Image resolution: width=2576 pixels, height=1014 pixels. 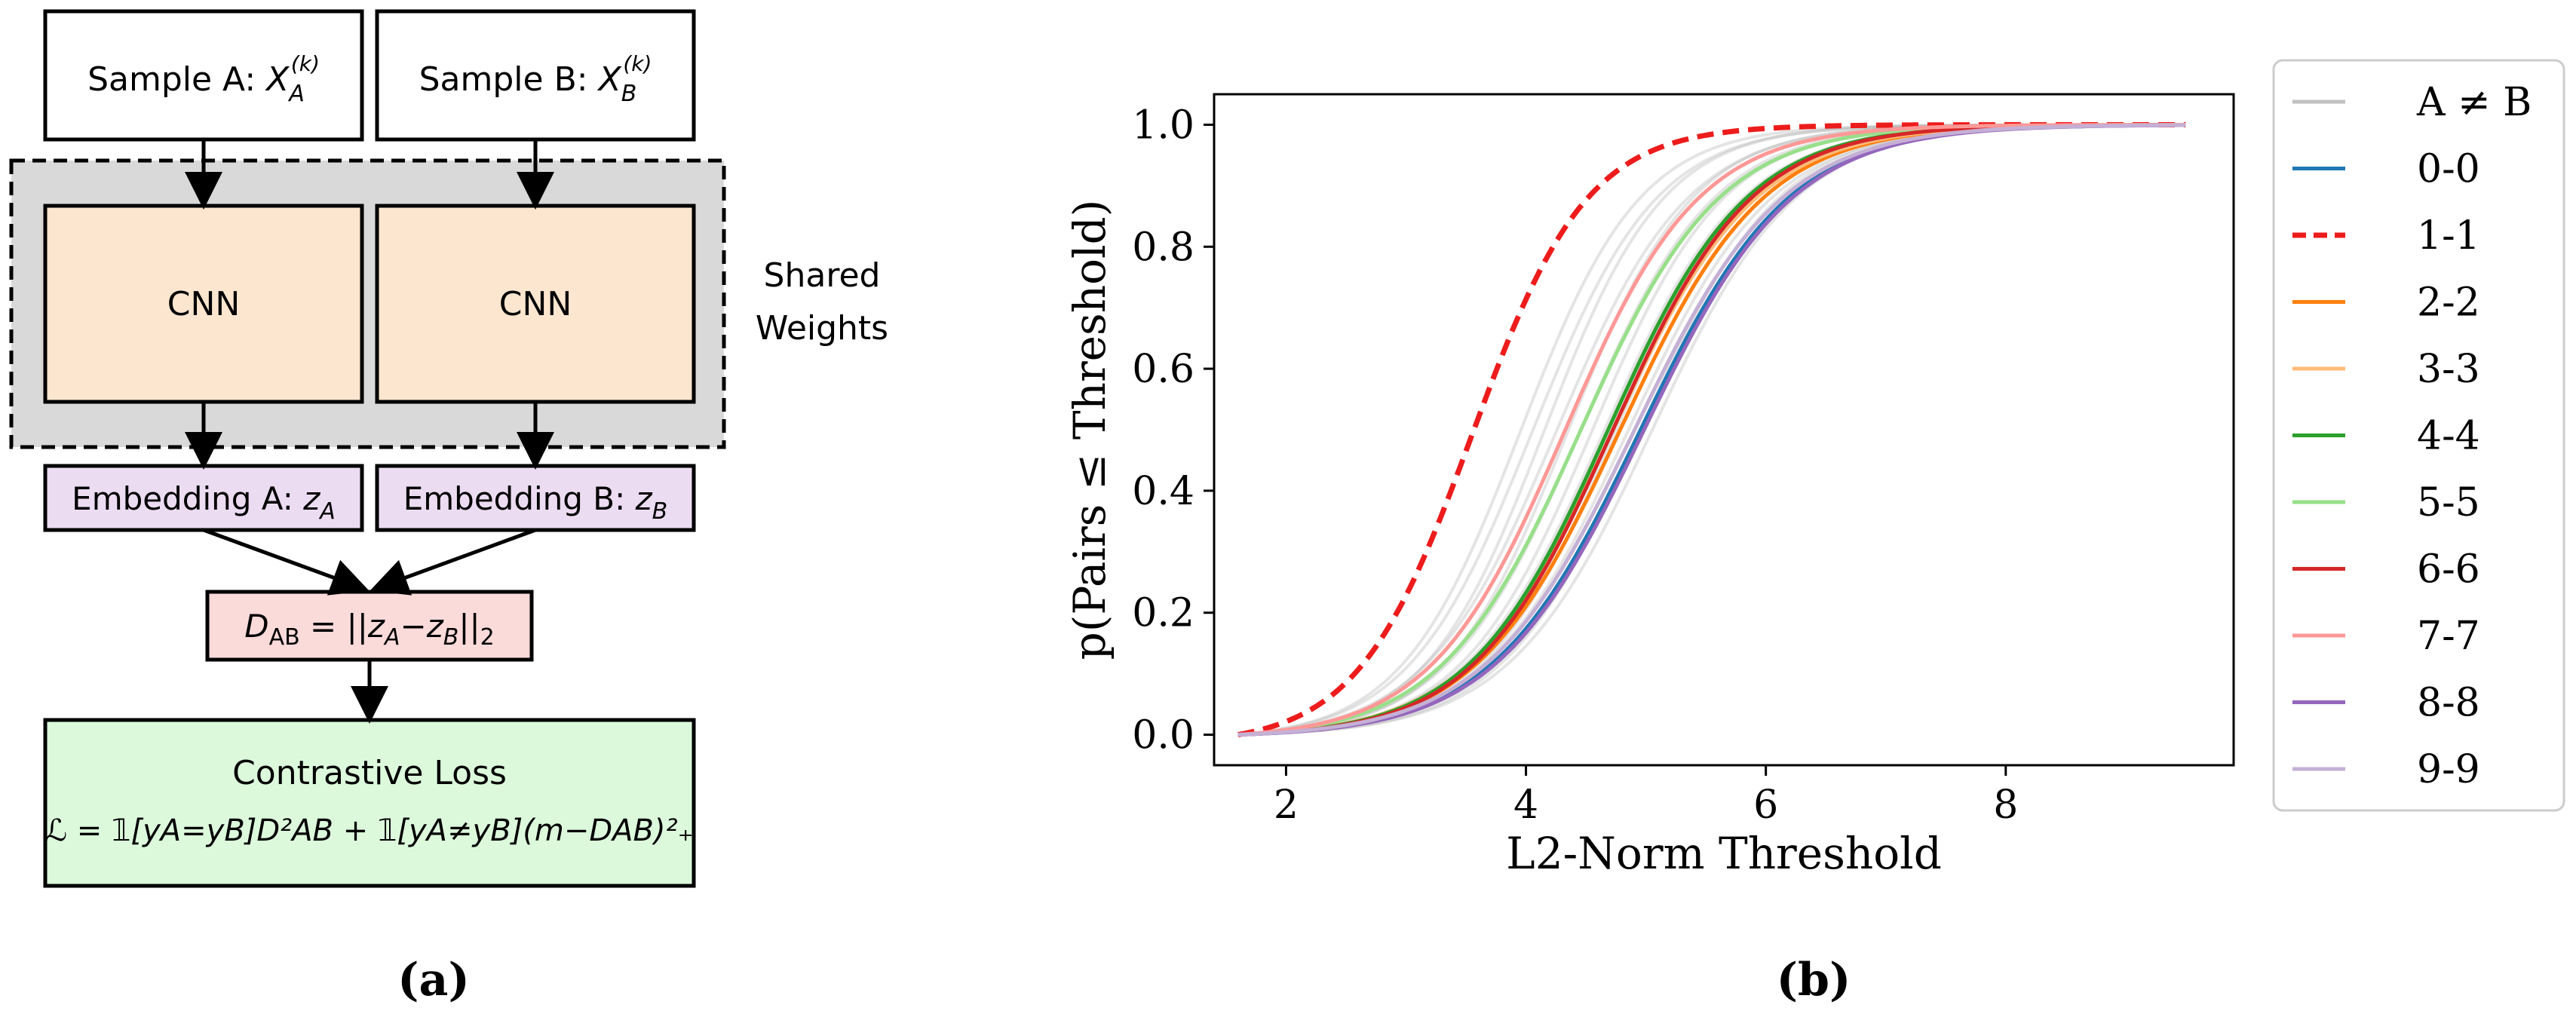 I want to click on loss-box, so click(x=369, y=803).